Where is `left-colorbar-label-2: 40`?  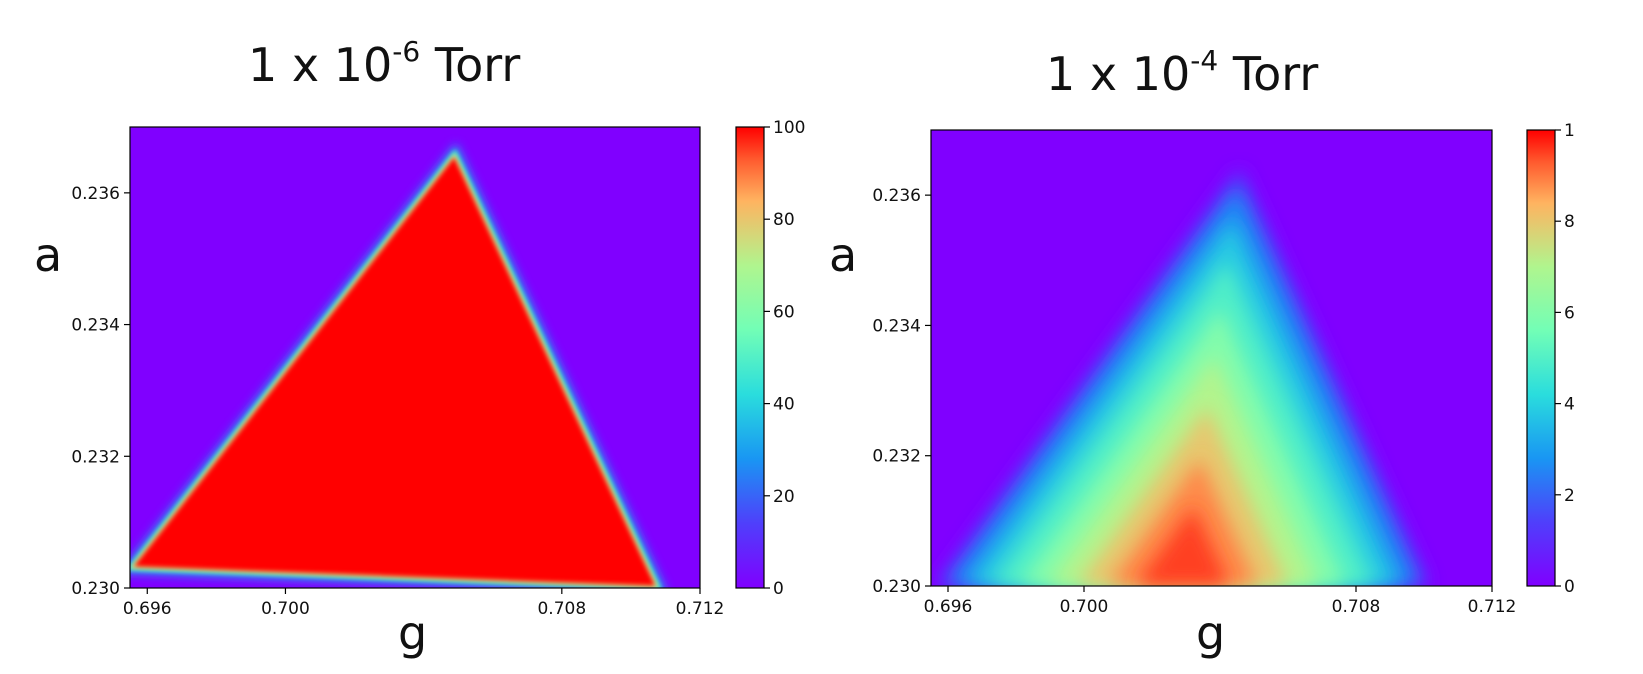
left-colorbar-label-2: 40 is located at coordinates (784, 405).